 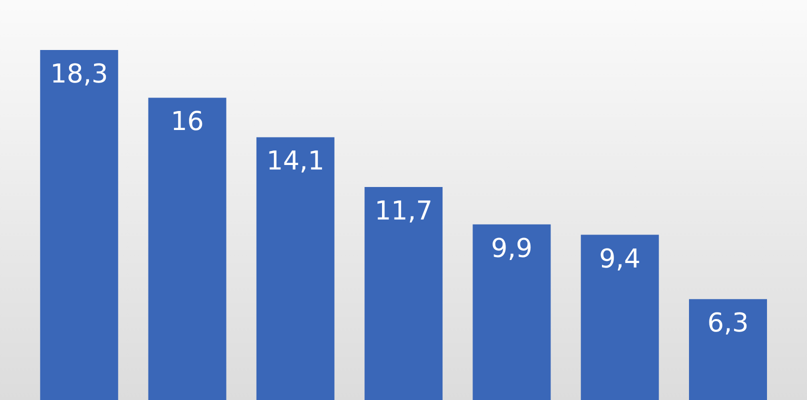 I want to click on data-label: 14,1, so click(x=295, y=161).